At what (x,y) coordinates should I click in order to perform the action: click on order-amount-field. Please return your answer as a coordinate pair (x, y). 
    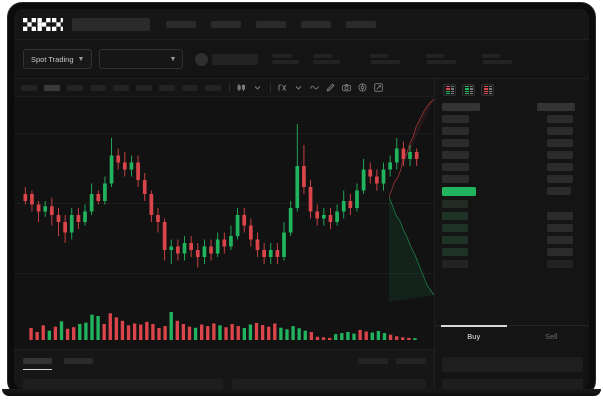
    Looking at the image, I should click on (512, 384).